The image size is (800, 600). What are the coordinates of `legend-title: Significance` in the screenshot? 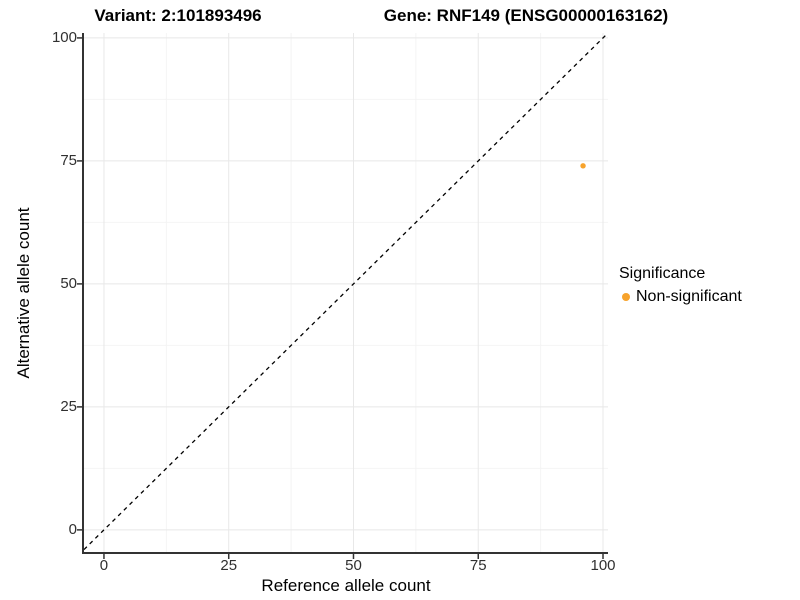 It's located at (662, 273).